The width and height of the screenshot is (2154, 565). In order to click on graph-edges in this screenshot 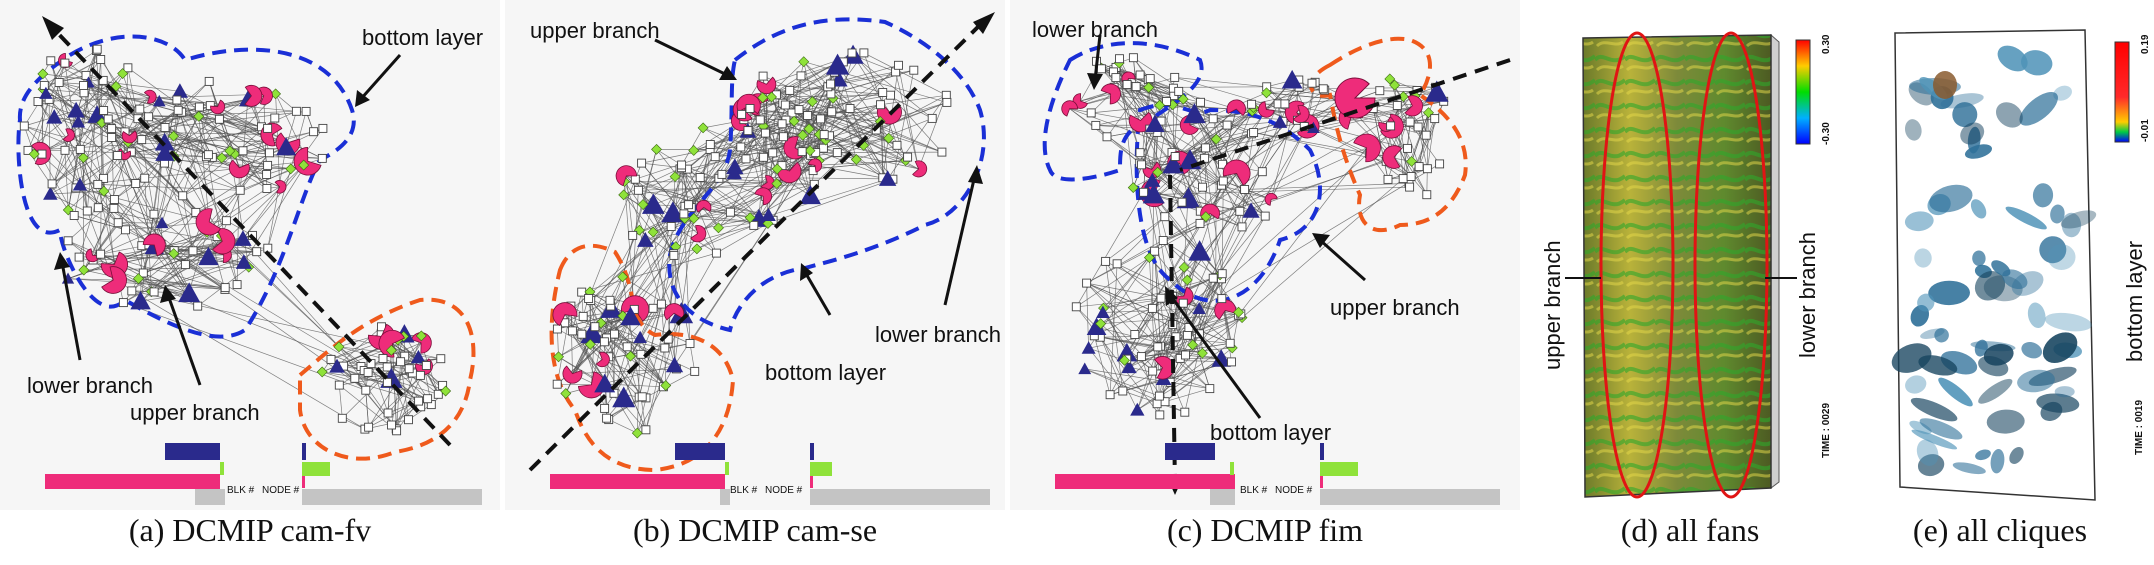, I will do `click(1257, 236)`.